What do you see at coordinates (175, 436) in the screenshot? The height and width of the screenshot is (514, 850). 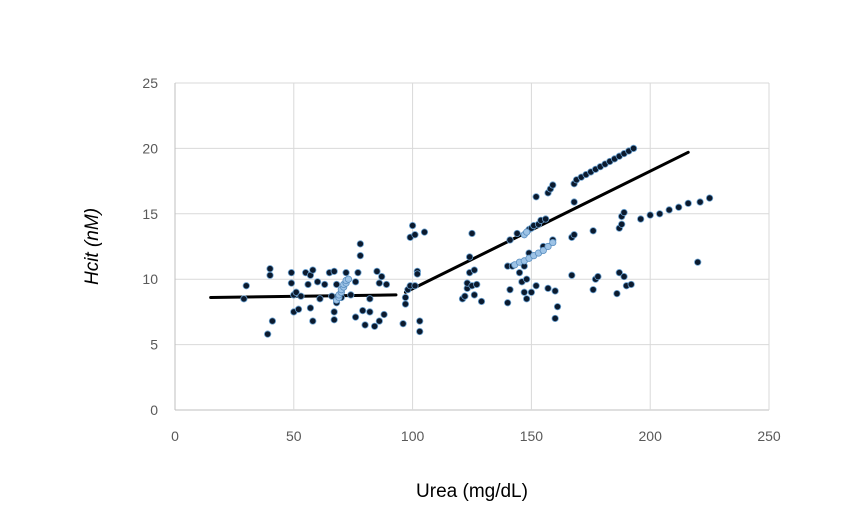 I see `x-tick-label: 0` at bounding box center [175, 436].